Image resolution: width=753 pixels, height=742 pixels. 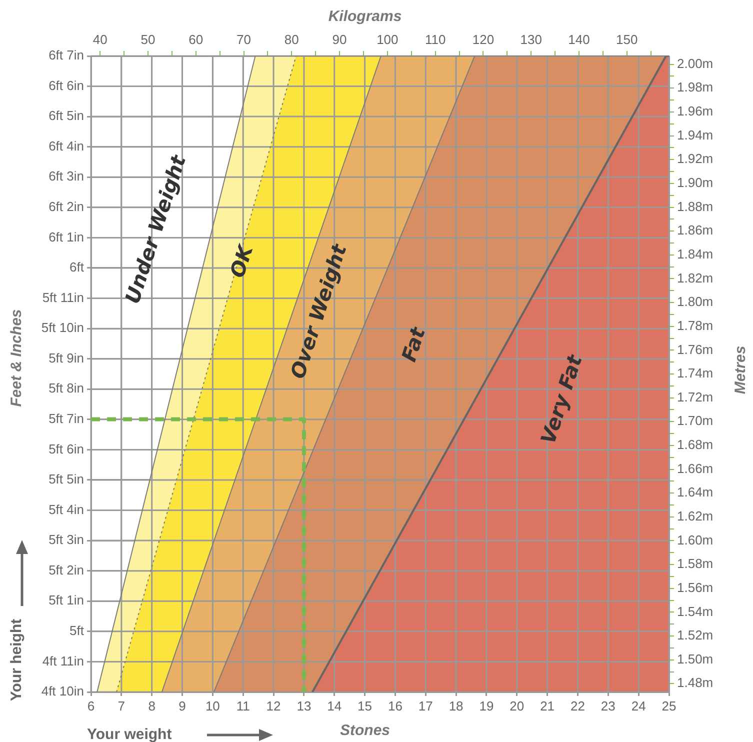 I want to click on x-tick-label: 20, so click(x=517, y=706).